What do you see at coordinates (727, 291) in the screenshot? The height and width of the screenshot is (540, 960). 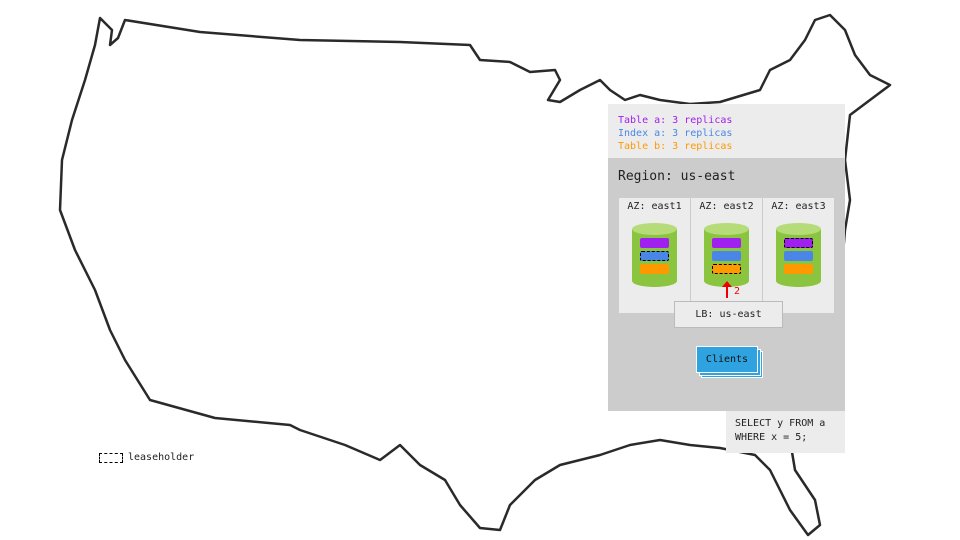 I see `request-arrow` at bounding box center [727, 291].